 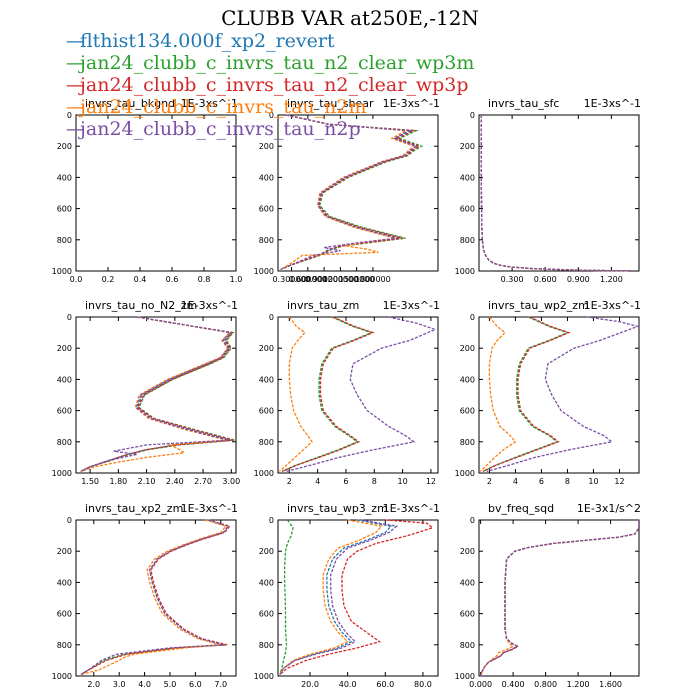 I want to click on legend-label: flthist134.000f_xp2_revert, so click(x=207, y=41).